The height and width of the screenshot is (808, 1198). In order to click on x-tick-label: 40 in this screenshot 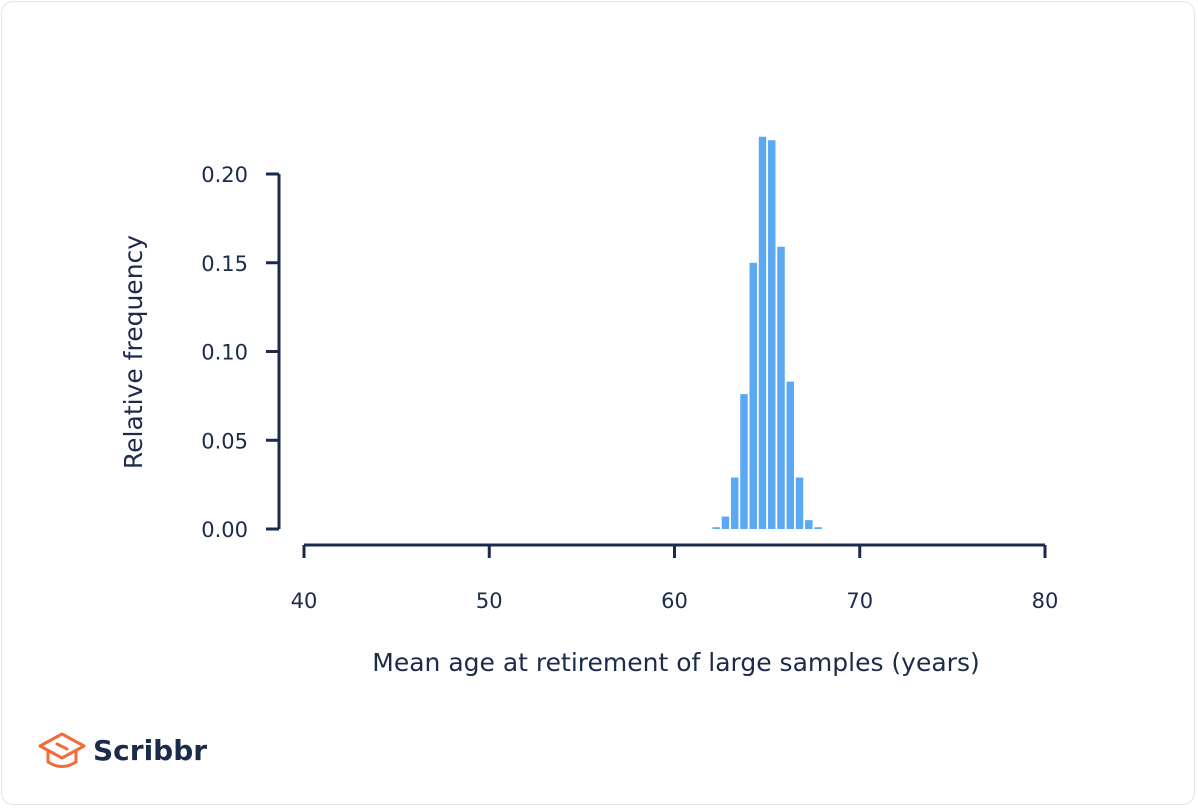, I will do `click(304, 601)`.